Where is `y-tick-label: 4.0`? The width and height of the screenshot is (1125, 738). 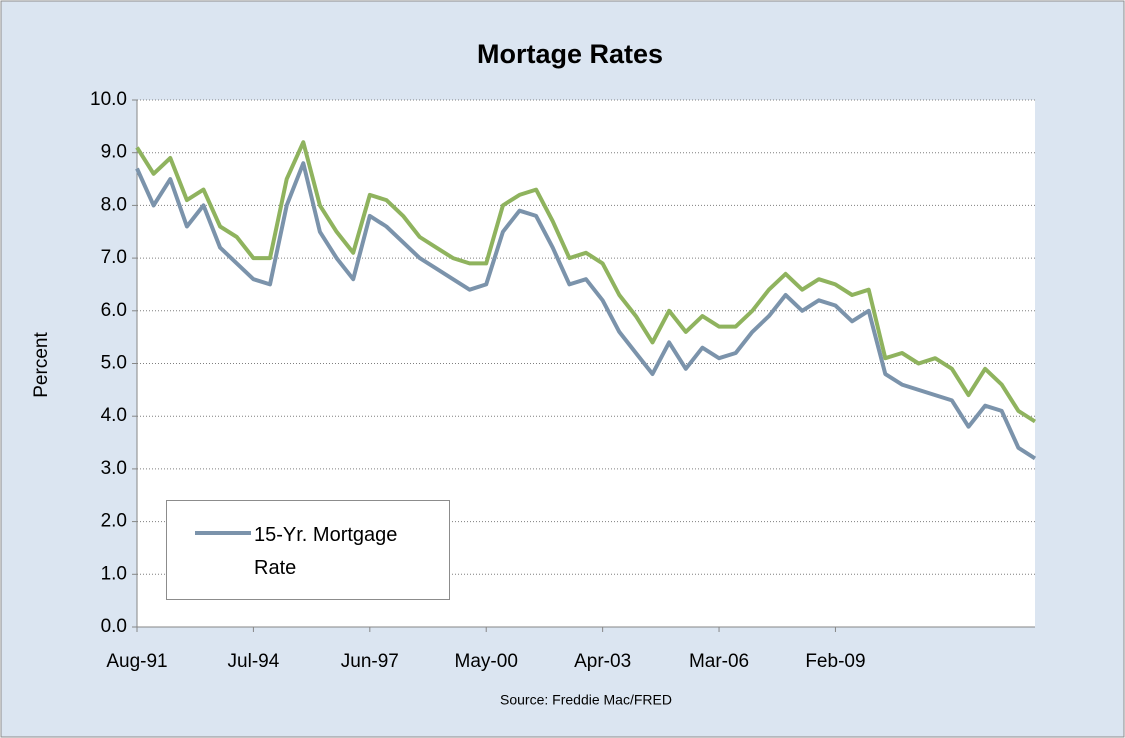
y-tick-label: 4.0 is located at coordinates (114, 415).